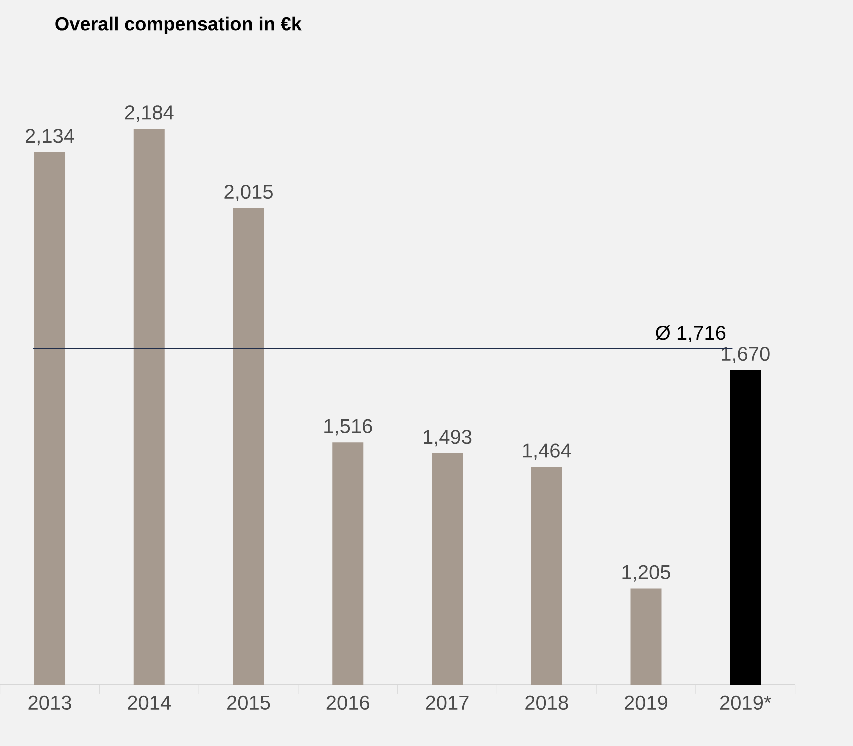 The height and width of the screenshot is (746, 853). What do you see at coordinates (646, 573) in the screenshot?
I see `data-label: 1,205` at bounding box center [646, 573].